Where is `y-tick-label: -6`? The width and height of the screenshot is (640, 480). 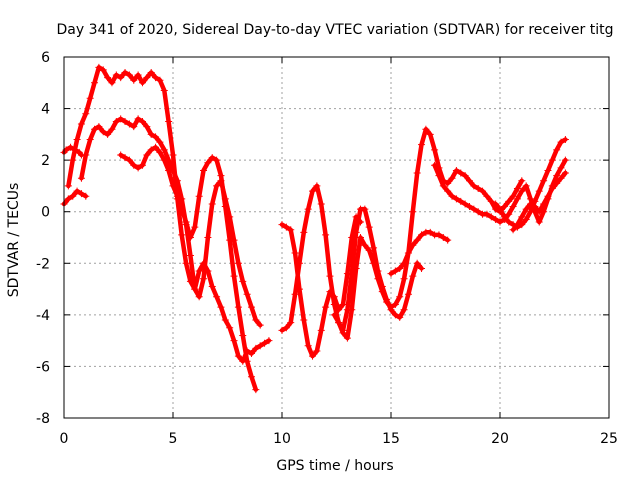 y-tick-label: -6 is located at coordinates (43, 367).